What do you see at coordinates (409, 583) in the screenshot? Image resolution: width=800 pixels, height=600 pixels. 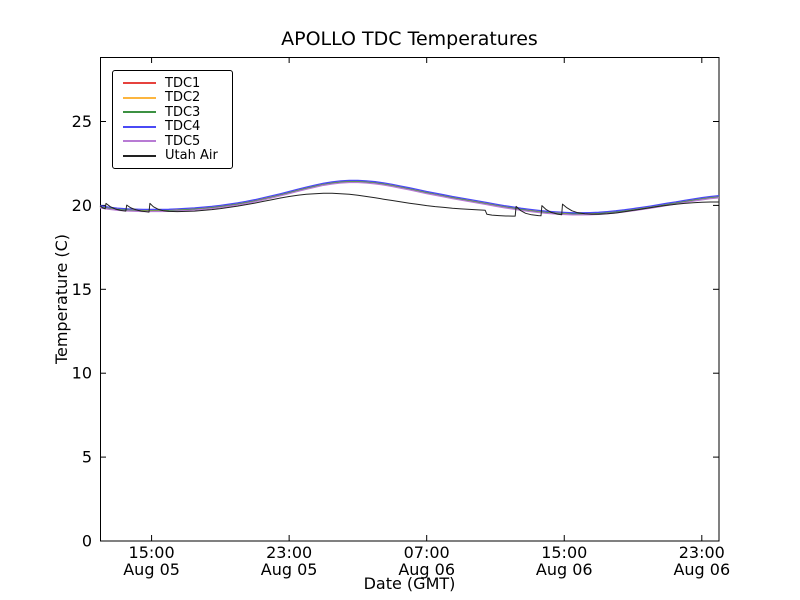 I see `x-axis-label: Date (GMT)` at bounding box center [409, 583].